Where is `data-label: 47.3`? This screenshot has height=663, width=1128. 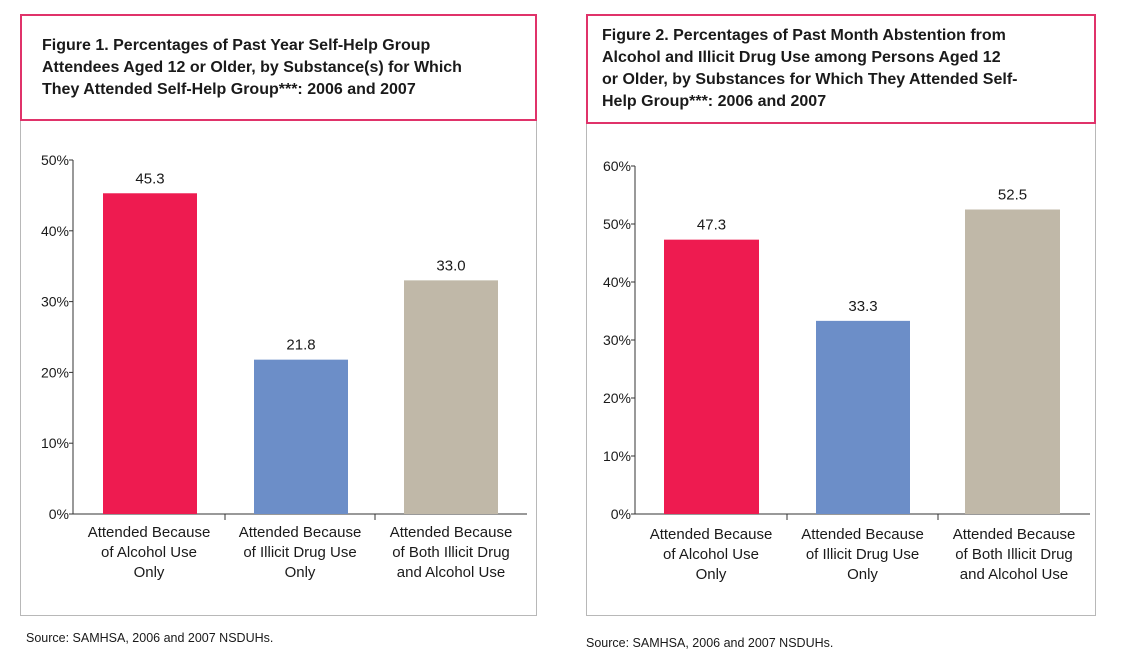 data-label: 47.3 is located at coordinates (711, 225).